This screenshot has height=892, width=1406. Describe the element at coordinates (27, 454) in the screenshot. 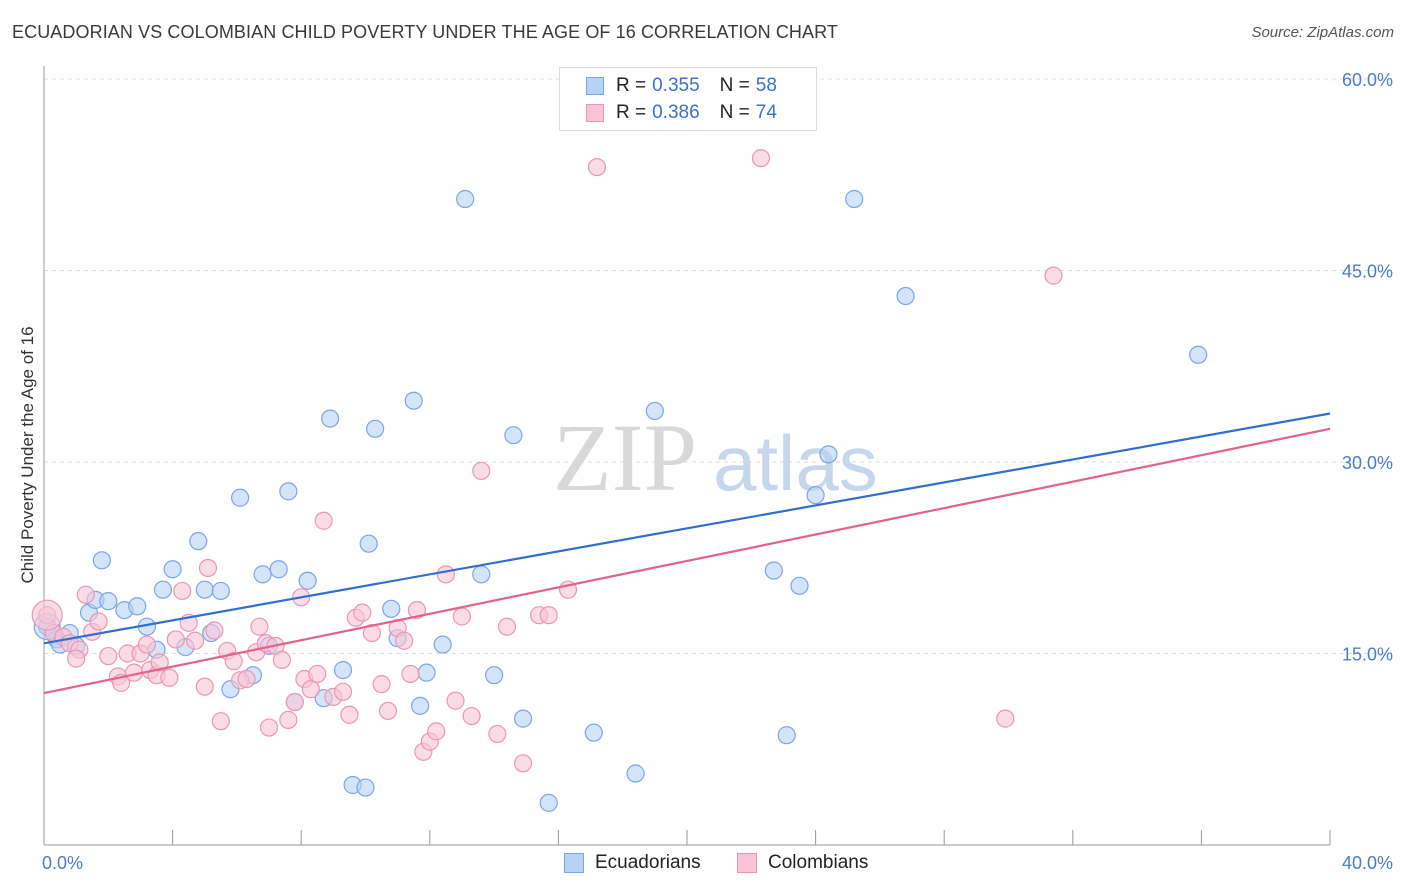

I see `y-axis-label: Child Poverty Under the Age of 16` at that location.